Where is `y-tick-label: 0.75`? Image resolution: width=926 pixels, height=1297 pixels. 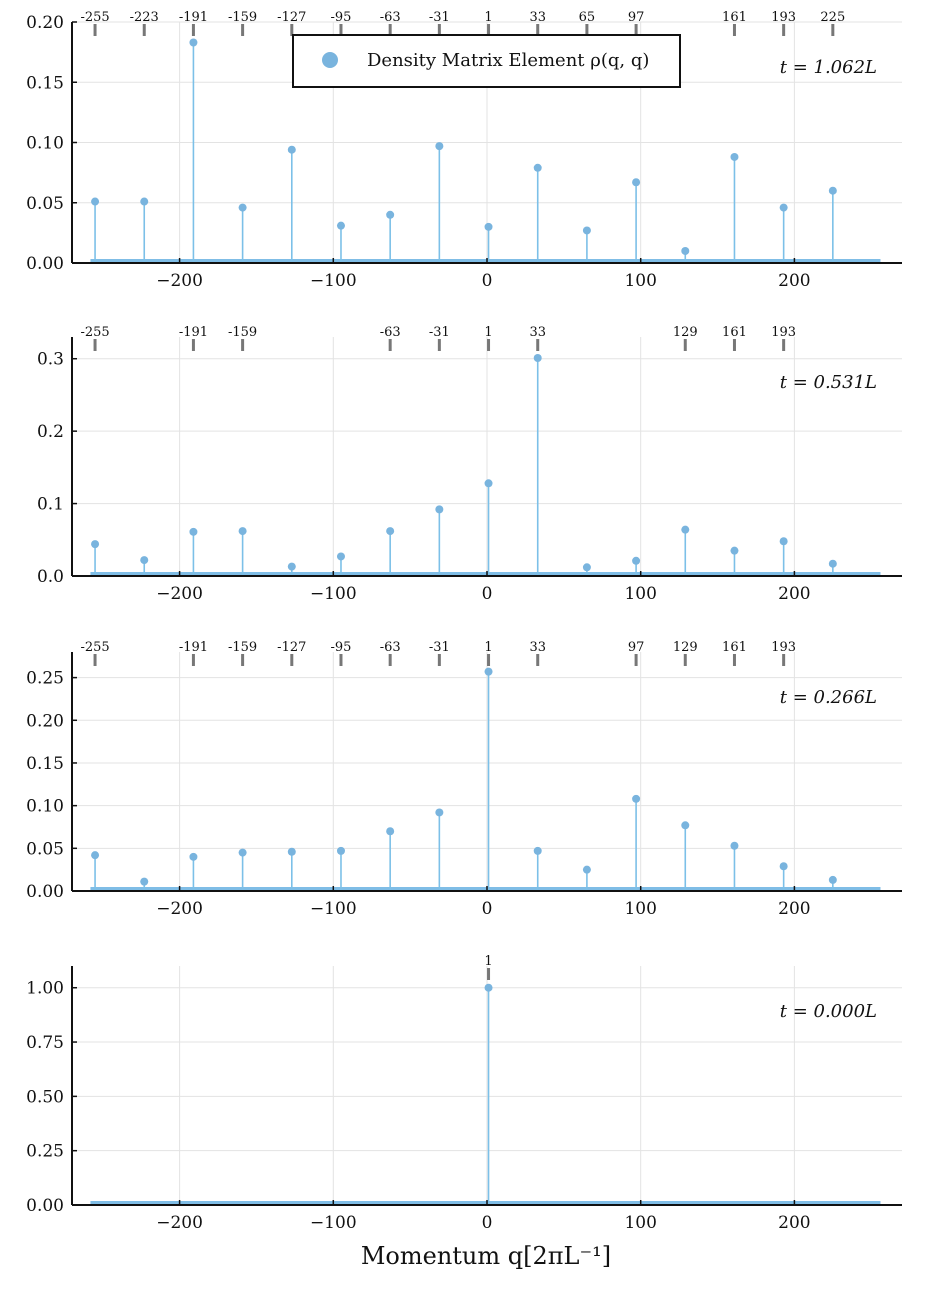 y-tick-label: 0.75 is located at coordinates (45, 1043).